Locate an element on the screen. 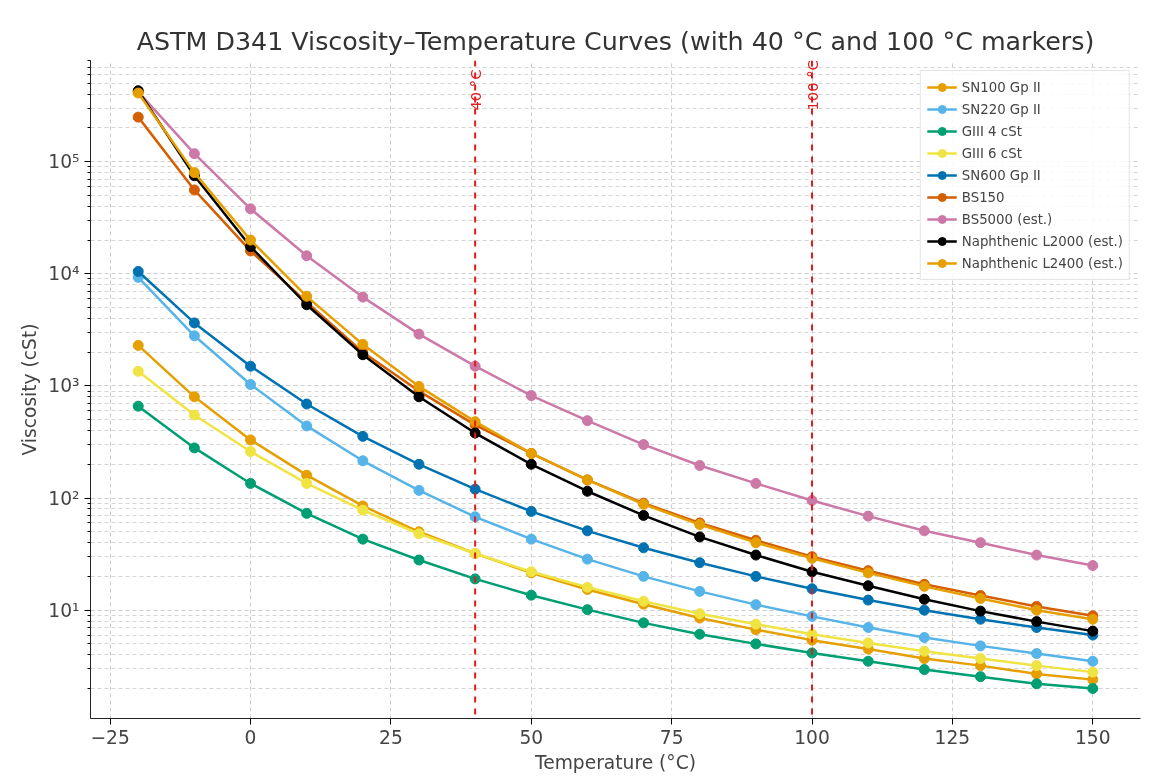  legend-label: BS5000 (est.) is located at coordinates (1007, 219).